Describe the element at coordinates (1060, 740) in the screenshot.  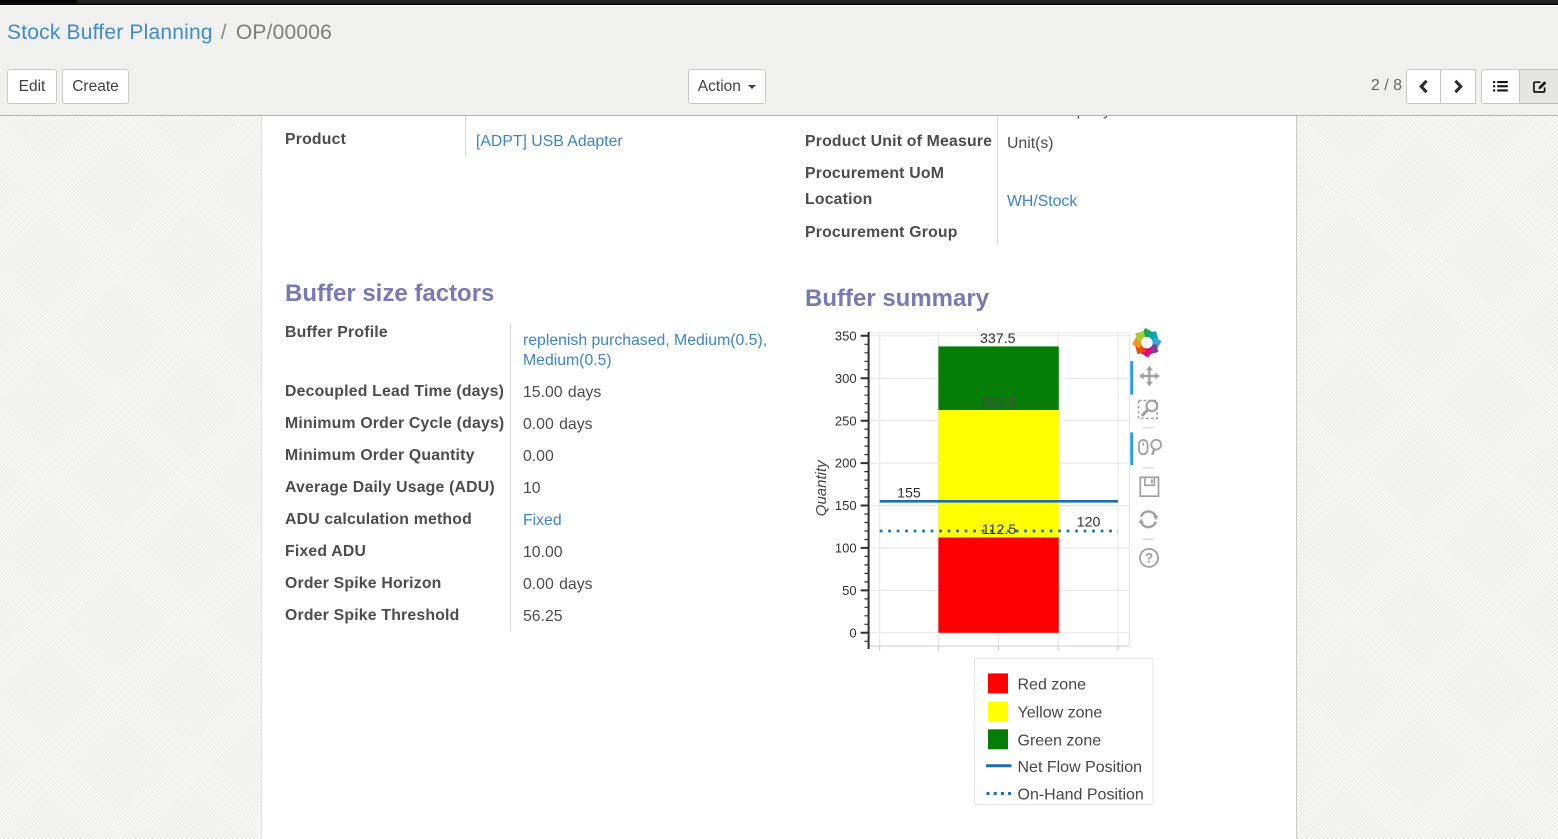
I see `svg-text: Green zone` at that location.